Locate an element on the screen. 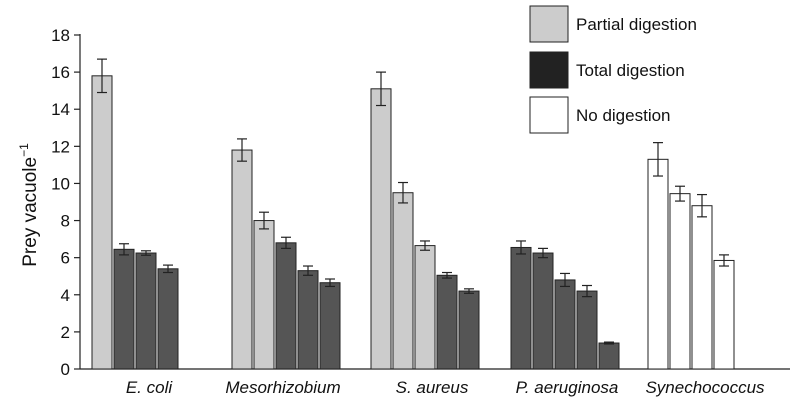 The height and width of the screenshot is (408, 792). y-tick-label: 18 is located at coordinates (60, 35).